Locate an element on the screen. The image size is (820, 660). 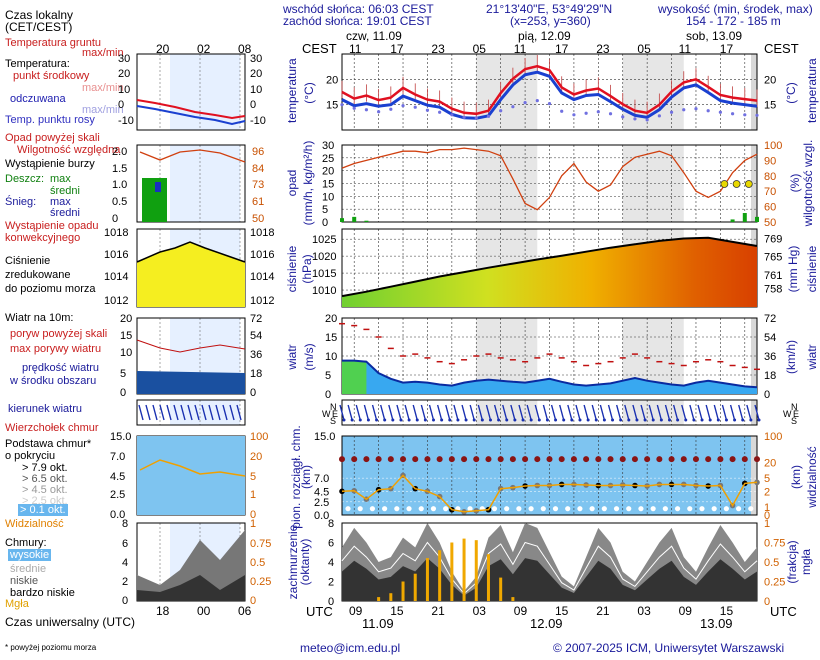
mini-wind-tick: 20 is located at coordinates (126, 319).